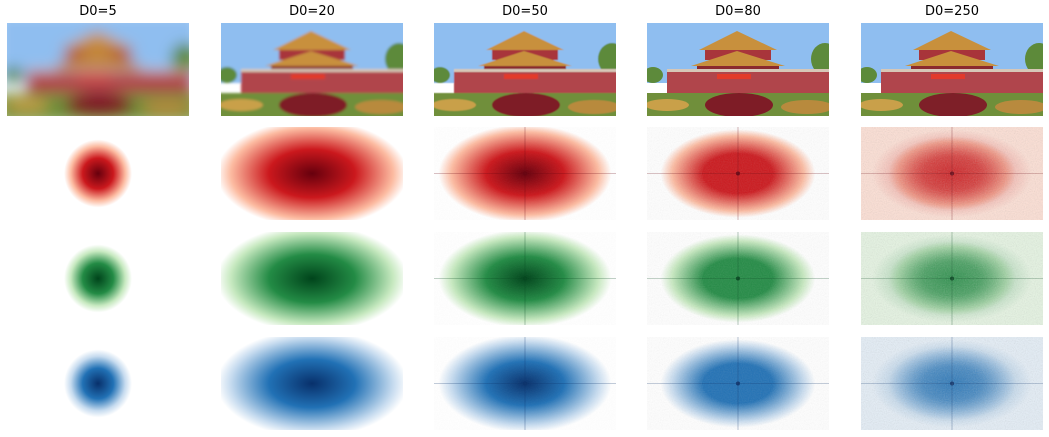 The width and height of the screenshot is (1049, 437). What do you see at coordinates (98, 11) in the screenshot?
I see `column-title: D0=5` at bounding box center [98, 11].